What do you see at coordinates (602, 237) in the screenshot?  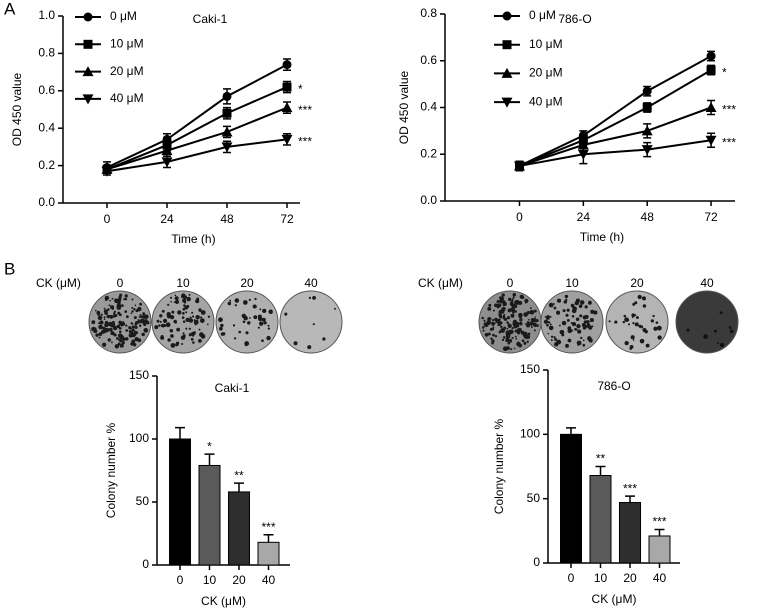 I see `x-axis-label: Time (h)` at bounding box center [602, 237].